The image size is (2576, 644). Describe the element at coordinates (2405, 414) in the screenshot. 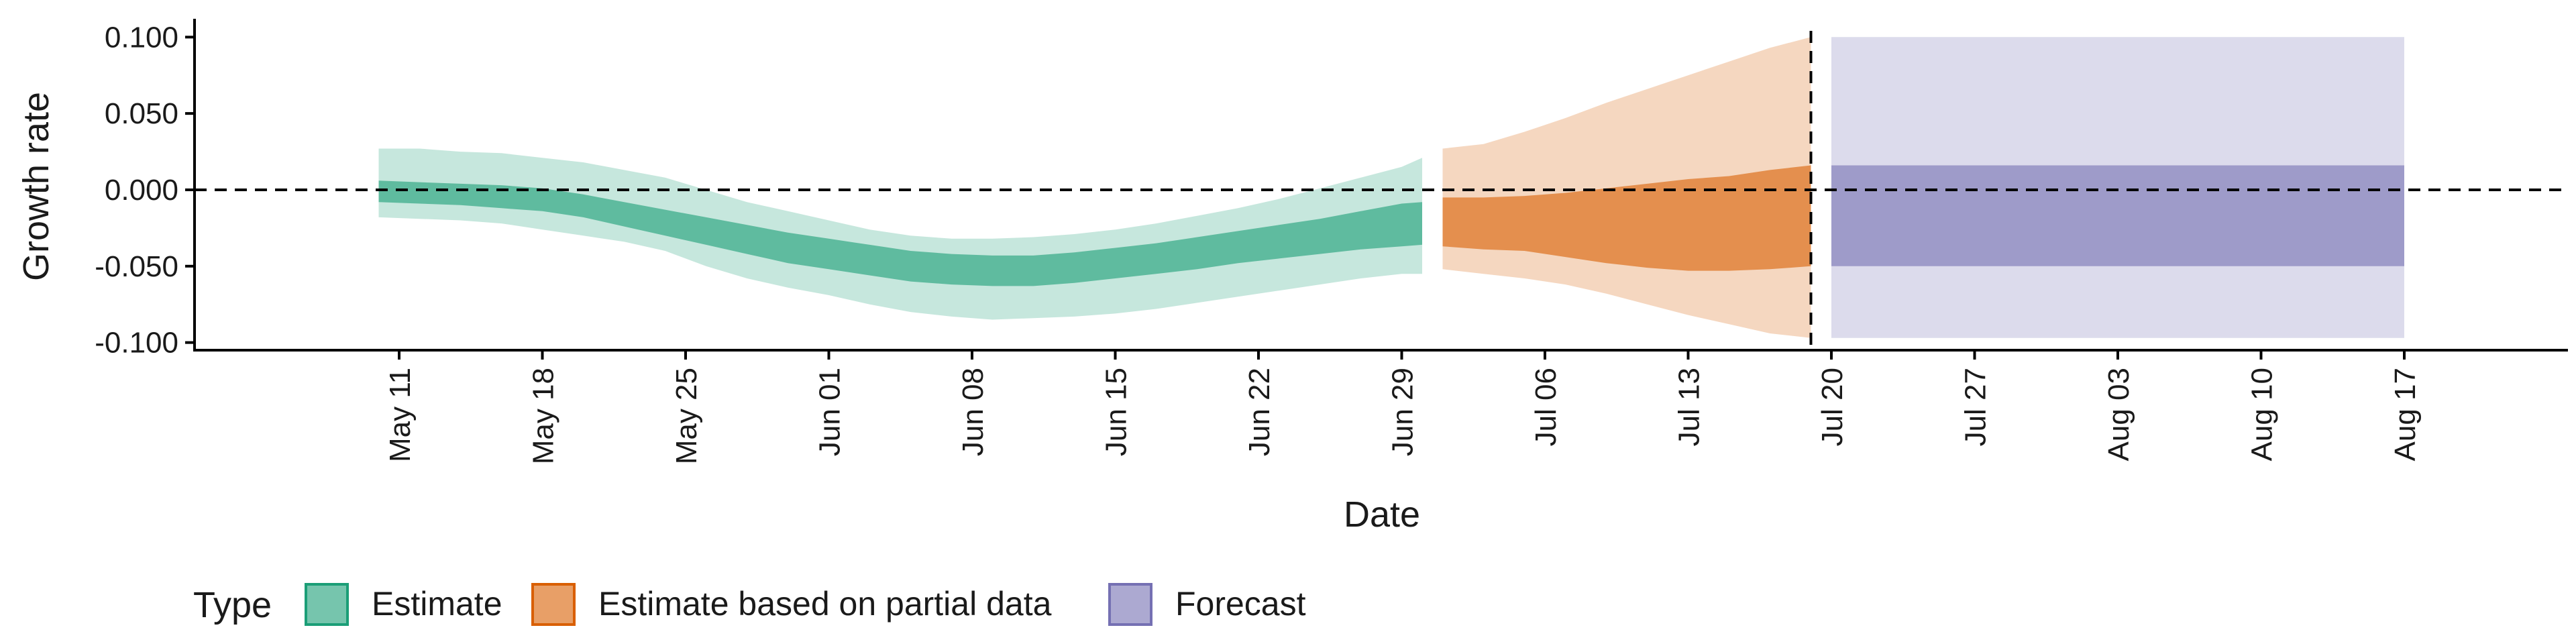

I see `x-tick-label: Aug 17` at that location.